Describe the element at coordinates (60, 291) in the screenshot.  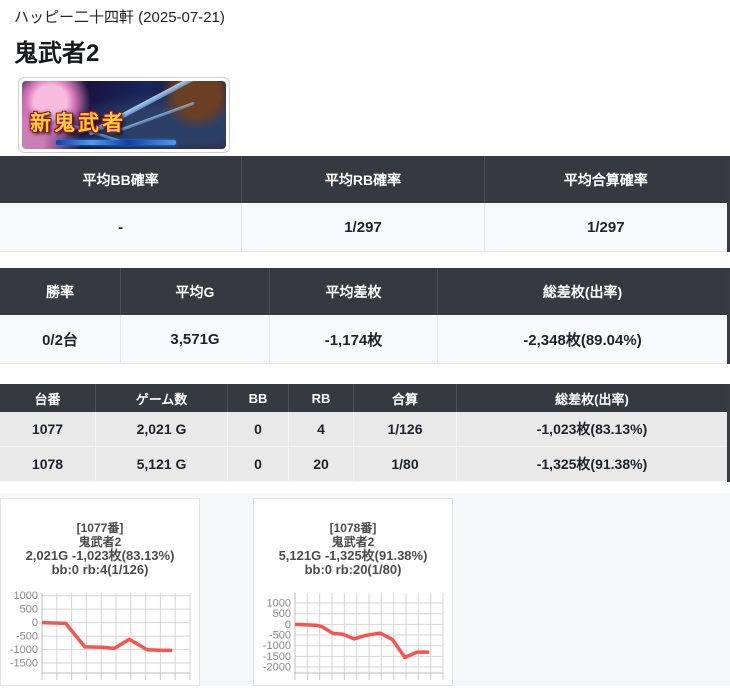
I see `column-header: 勝率` at that location.